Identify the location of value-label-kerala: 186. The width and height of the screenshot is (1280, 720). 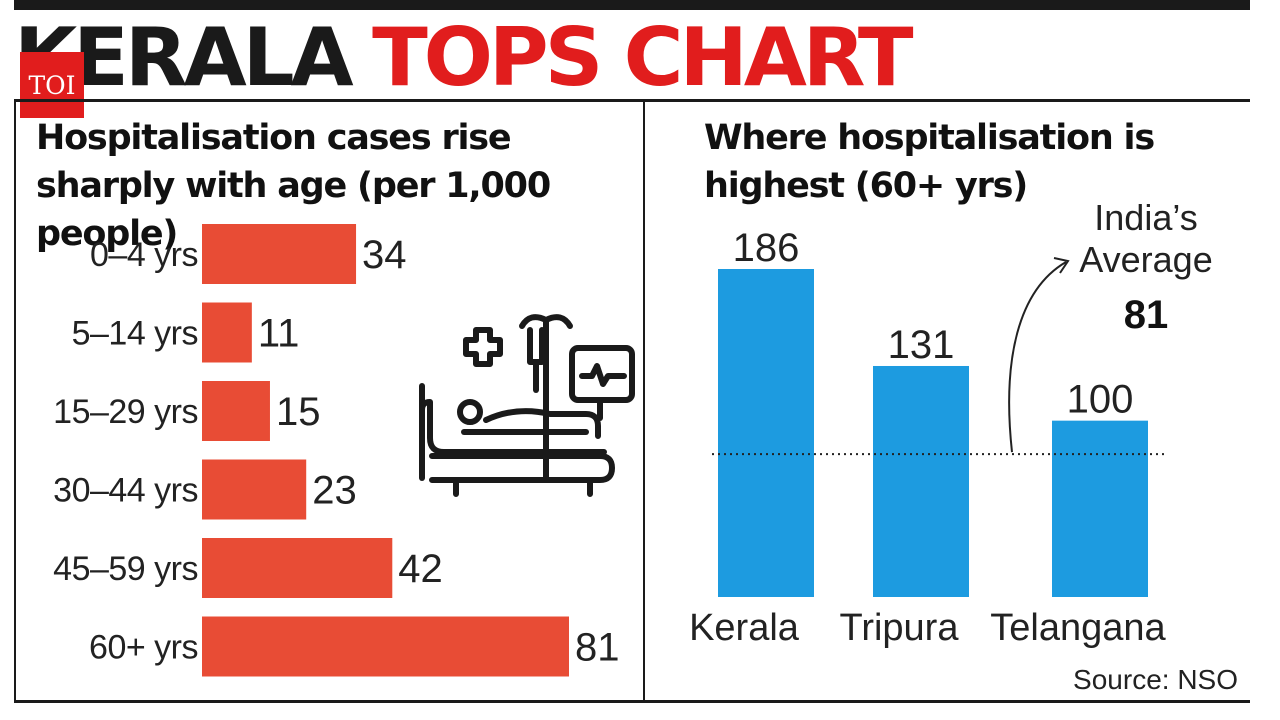
(766, 248).